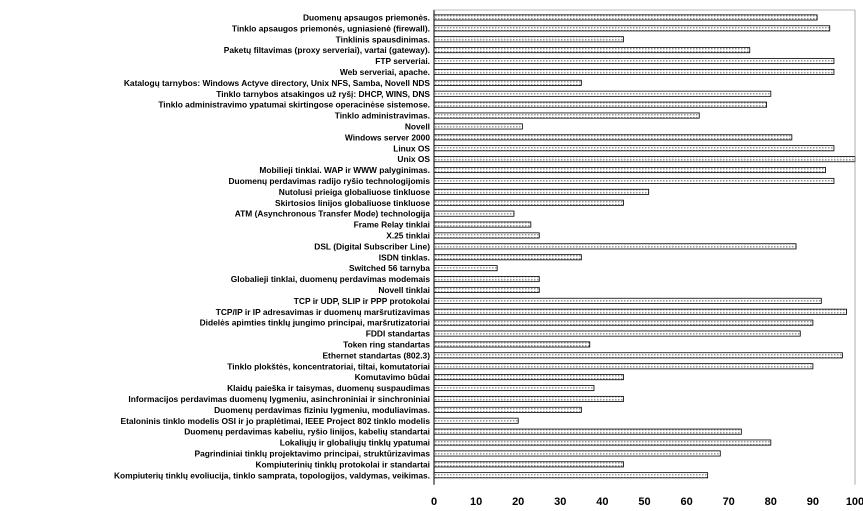 This screenshot has width=863, height=511. Describe the element at coordinates (382, 116) in the screenshot. I see `category-label: Tinklo administravimas.` at that location.